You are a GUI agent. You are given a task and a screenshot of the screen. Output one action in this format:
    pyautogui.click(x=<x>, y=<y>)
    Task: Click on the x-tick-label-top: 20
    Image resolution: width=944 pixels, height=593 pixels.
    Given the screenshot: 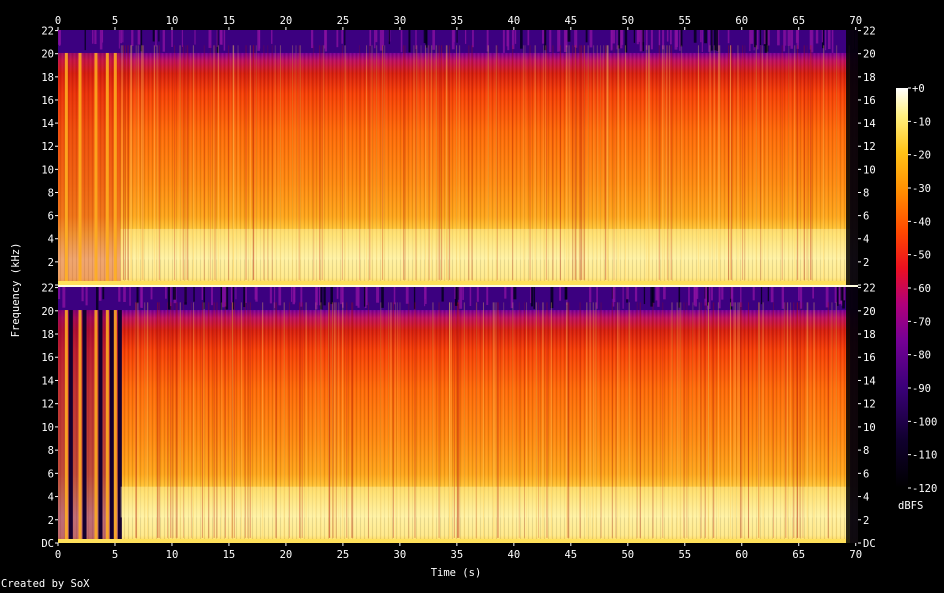 What is the action you would take?
    pyautogui.click(x=286, y=21)
    